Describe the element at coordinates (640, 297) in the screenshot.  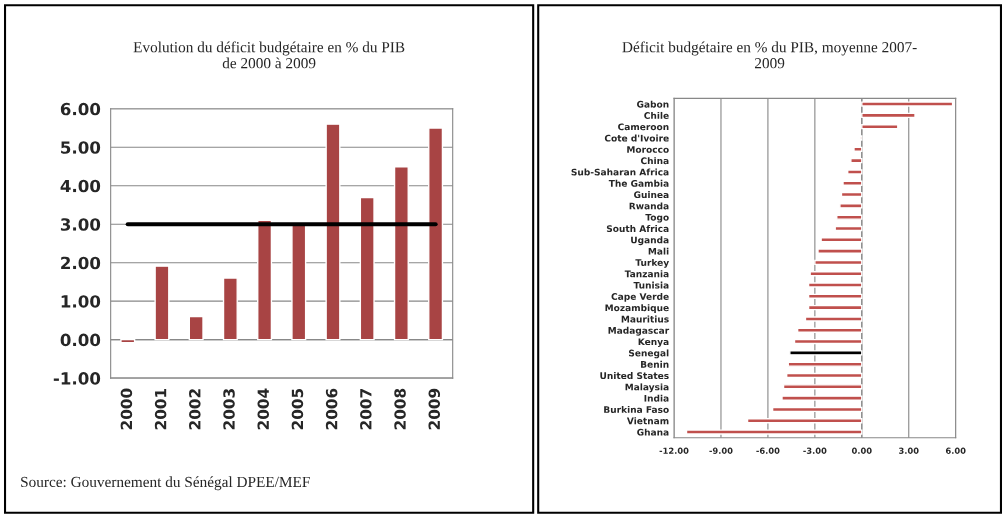
I see `y-tick-label: Cape Verde` at that location.